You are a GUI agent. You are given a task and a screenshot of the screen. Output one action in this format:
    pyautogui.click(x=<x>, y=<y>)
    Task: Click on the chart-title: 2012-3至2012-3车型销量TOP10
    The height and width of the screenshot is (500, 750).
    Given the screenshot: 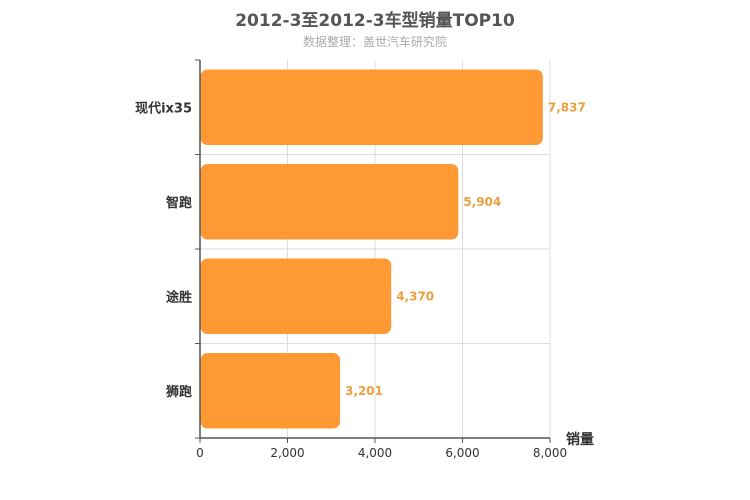 What is the action you would take?
    pyautogui.click(x=375, y=21)
    